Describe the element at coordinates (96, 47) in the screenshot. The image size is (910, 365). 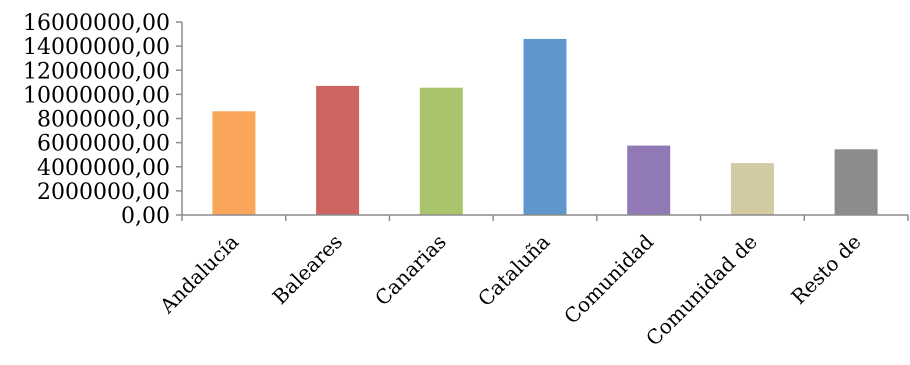
I see `y-tick-label: 14000000,00` at that location.